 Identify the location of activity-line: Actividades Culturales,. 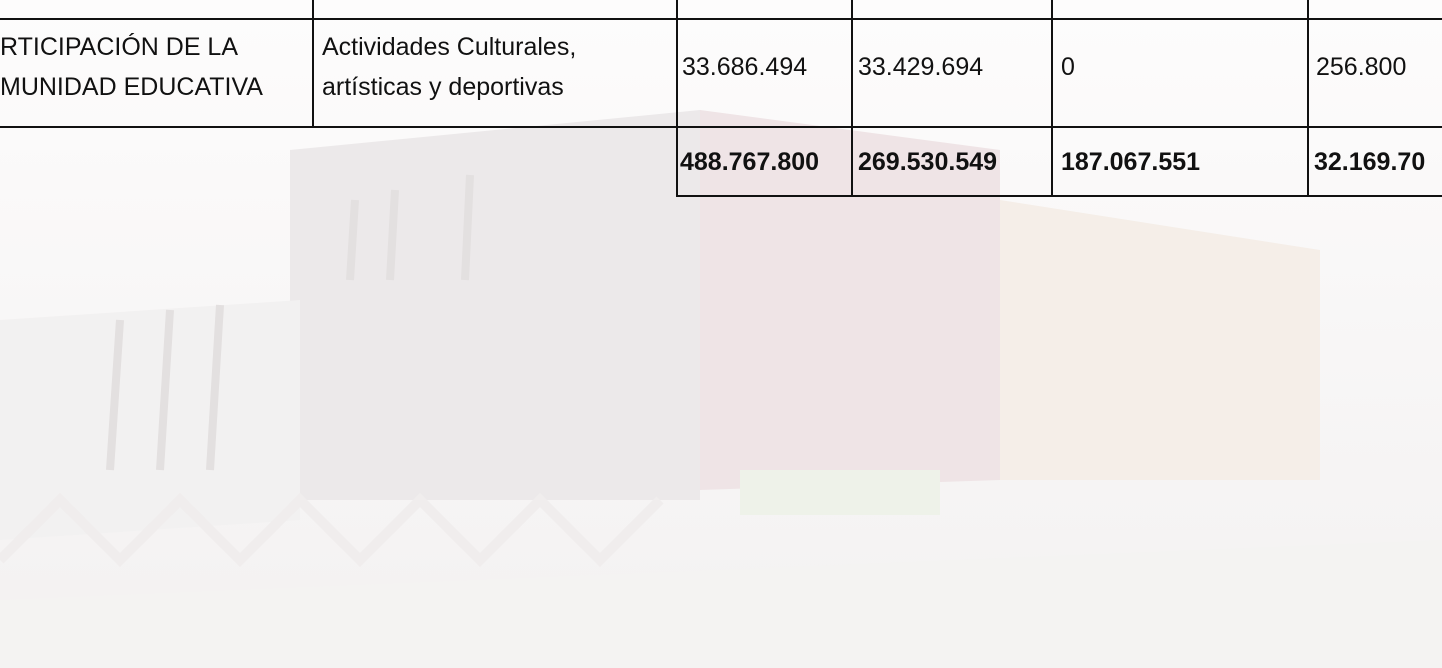
(449, 47).